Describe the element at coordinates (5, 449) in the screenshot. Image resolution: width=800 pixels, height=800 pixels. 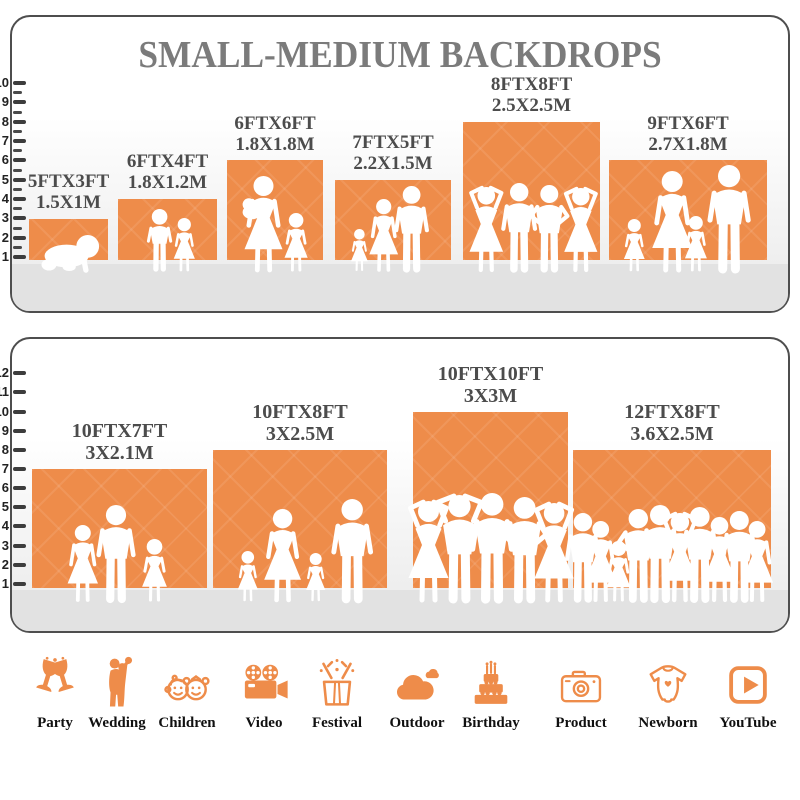
I see `ruler-number-8: 8` at that location.